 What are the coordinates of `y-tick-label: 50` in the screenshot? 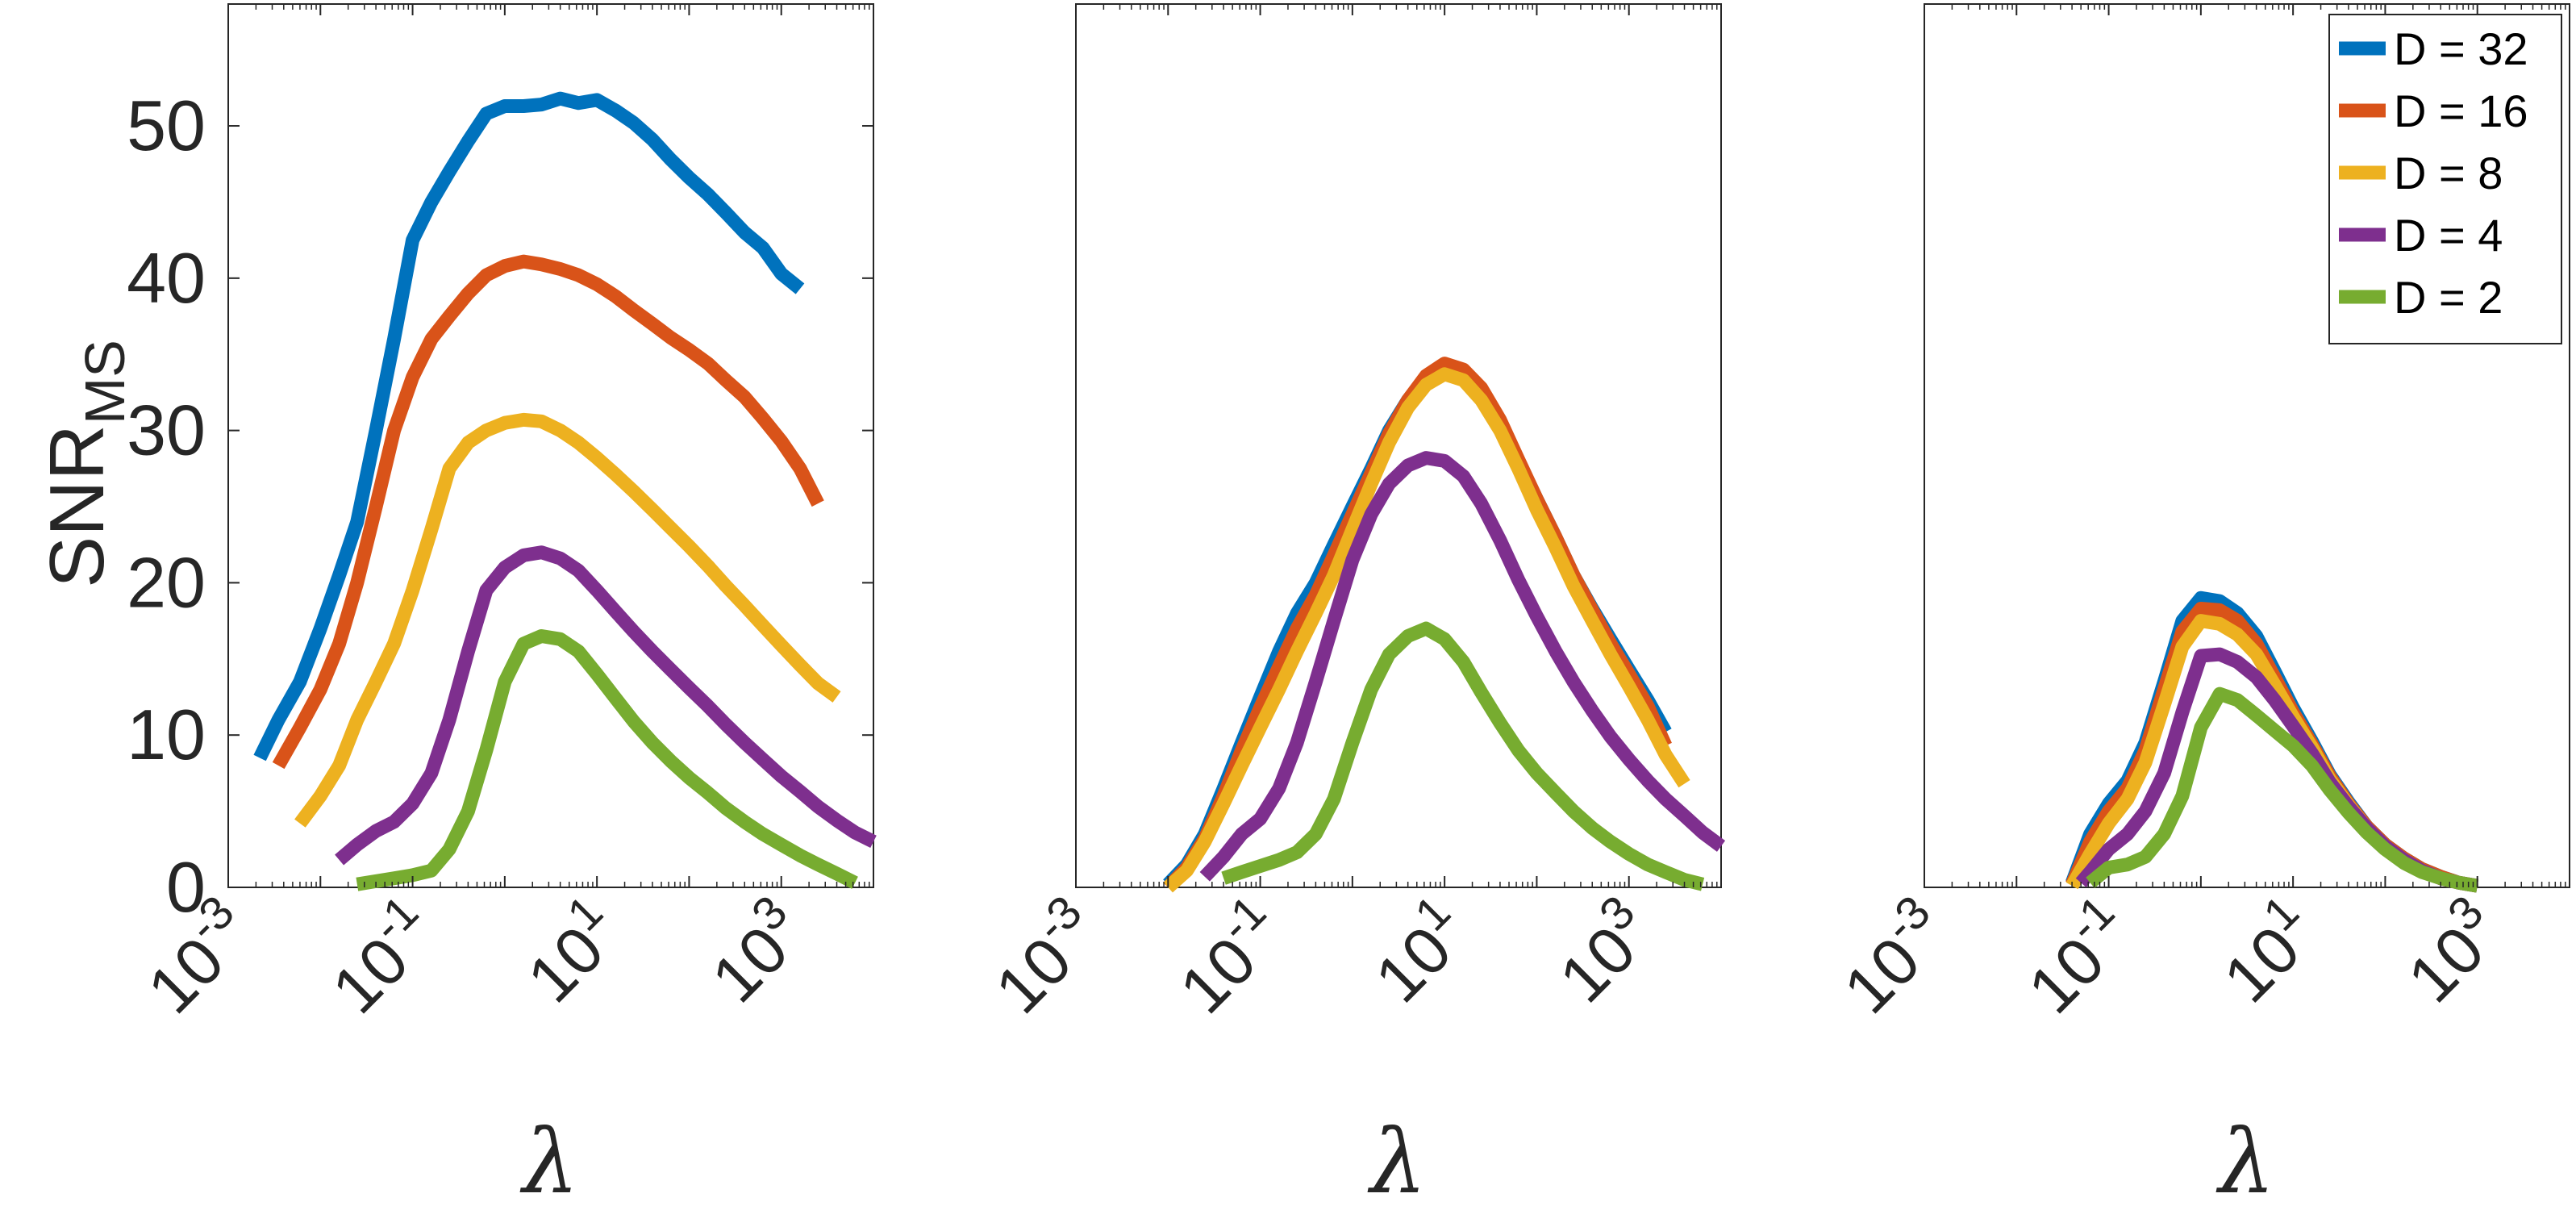 It's located at (166, 125).